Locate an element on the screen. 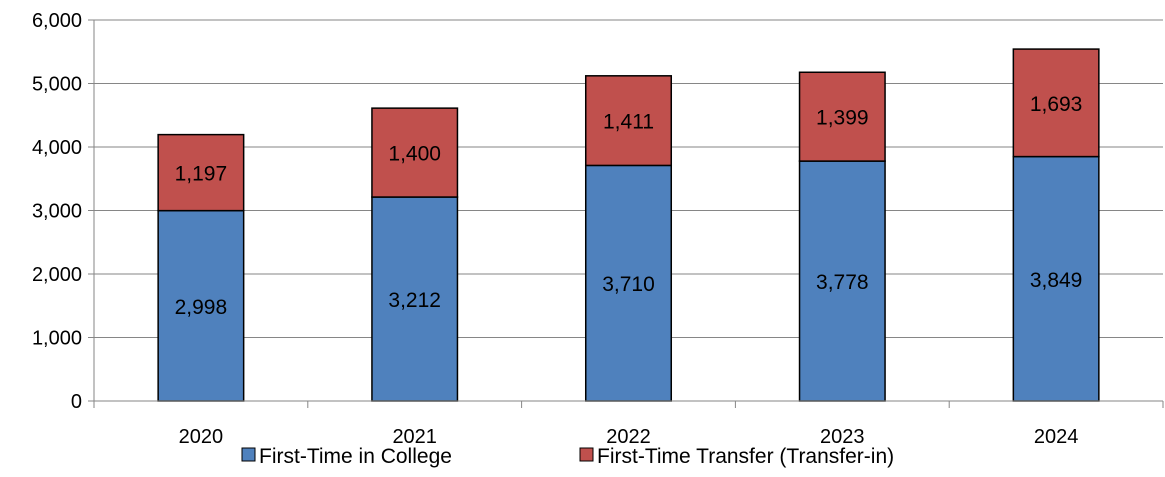  data-label: 3,710 is located at coordinates (628, 284).